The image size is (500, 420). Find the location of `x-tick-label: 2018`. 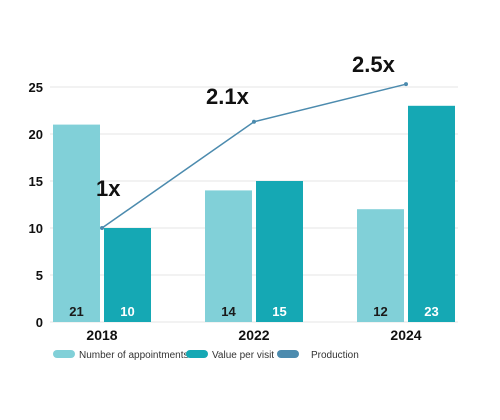

x-tick-label: 2018 is located at coordinates (101, 335).